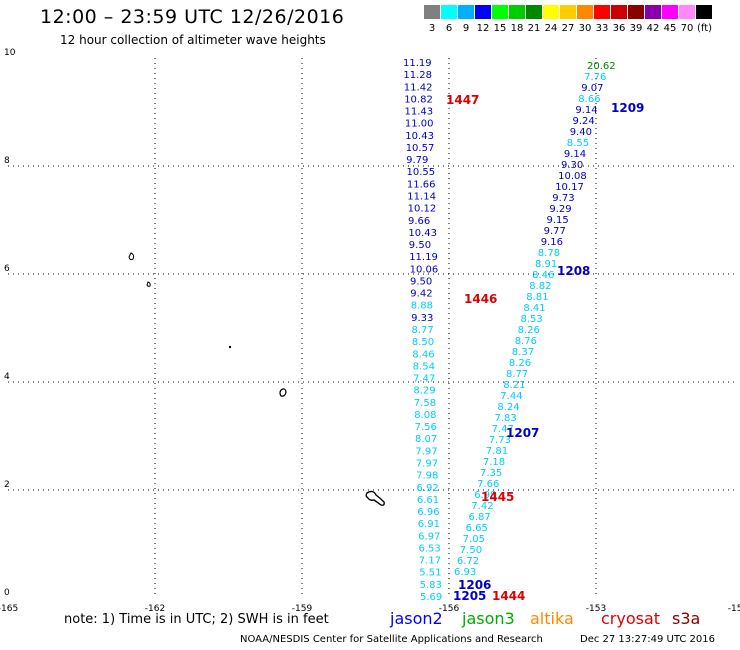  What do you see at coordinates (480, 517) in the screenshot?
I see `wave-height-label: 6.87` at bounding box center [480, 517].